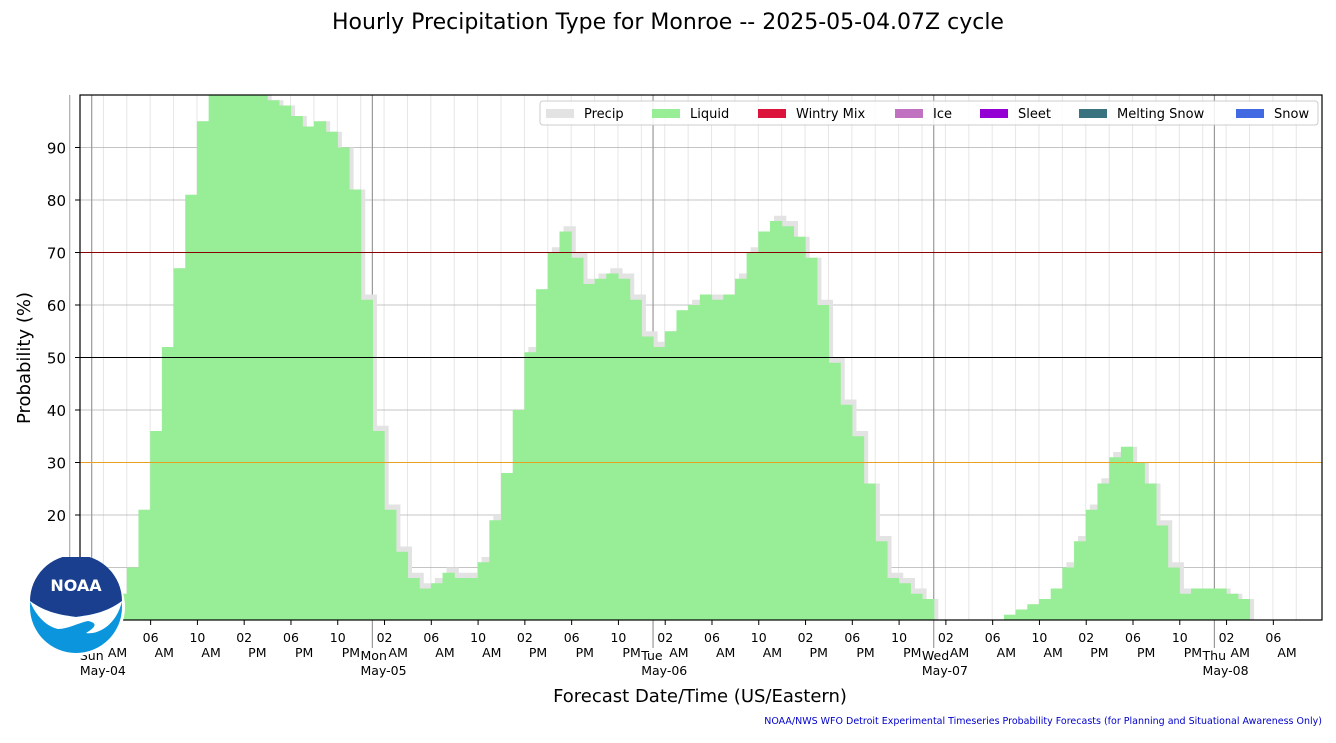  What do you see at coordinates (76, 606) in the screenshot?
I see `noaa-logo: NOAA` at bounding box center [76, 606].